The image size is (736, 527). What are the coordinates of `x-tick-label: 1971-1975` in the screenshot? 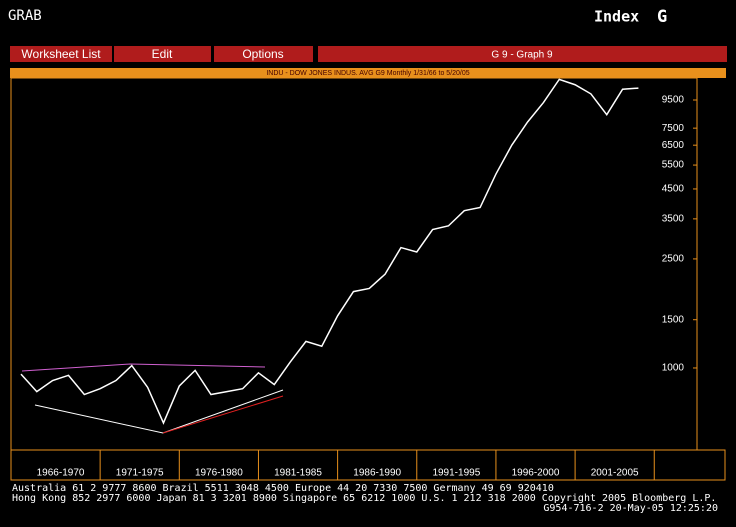 It's located at (140, 473).